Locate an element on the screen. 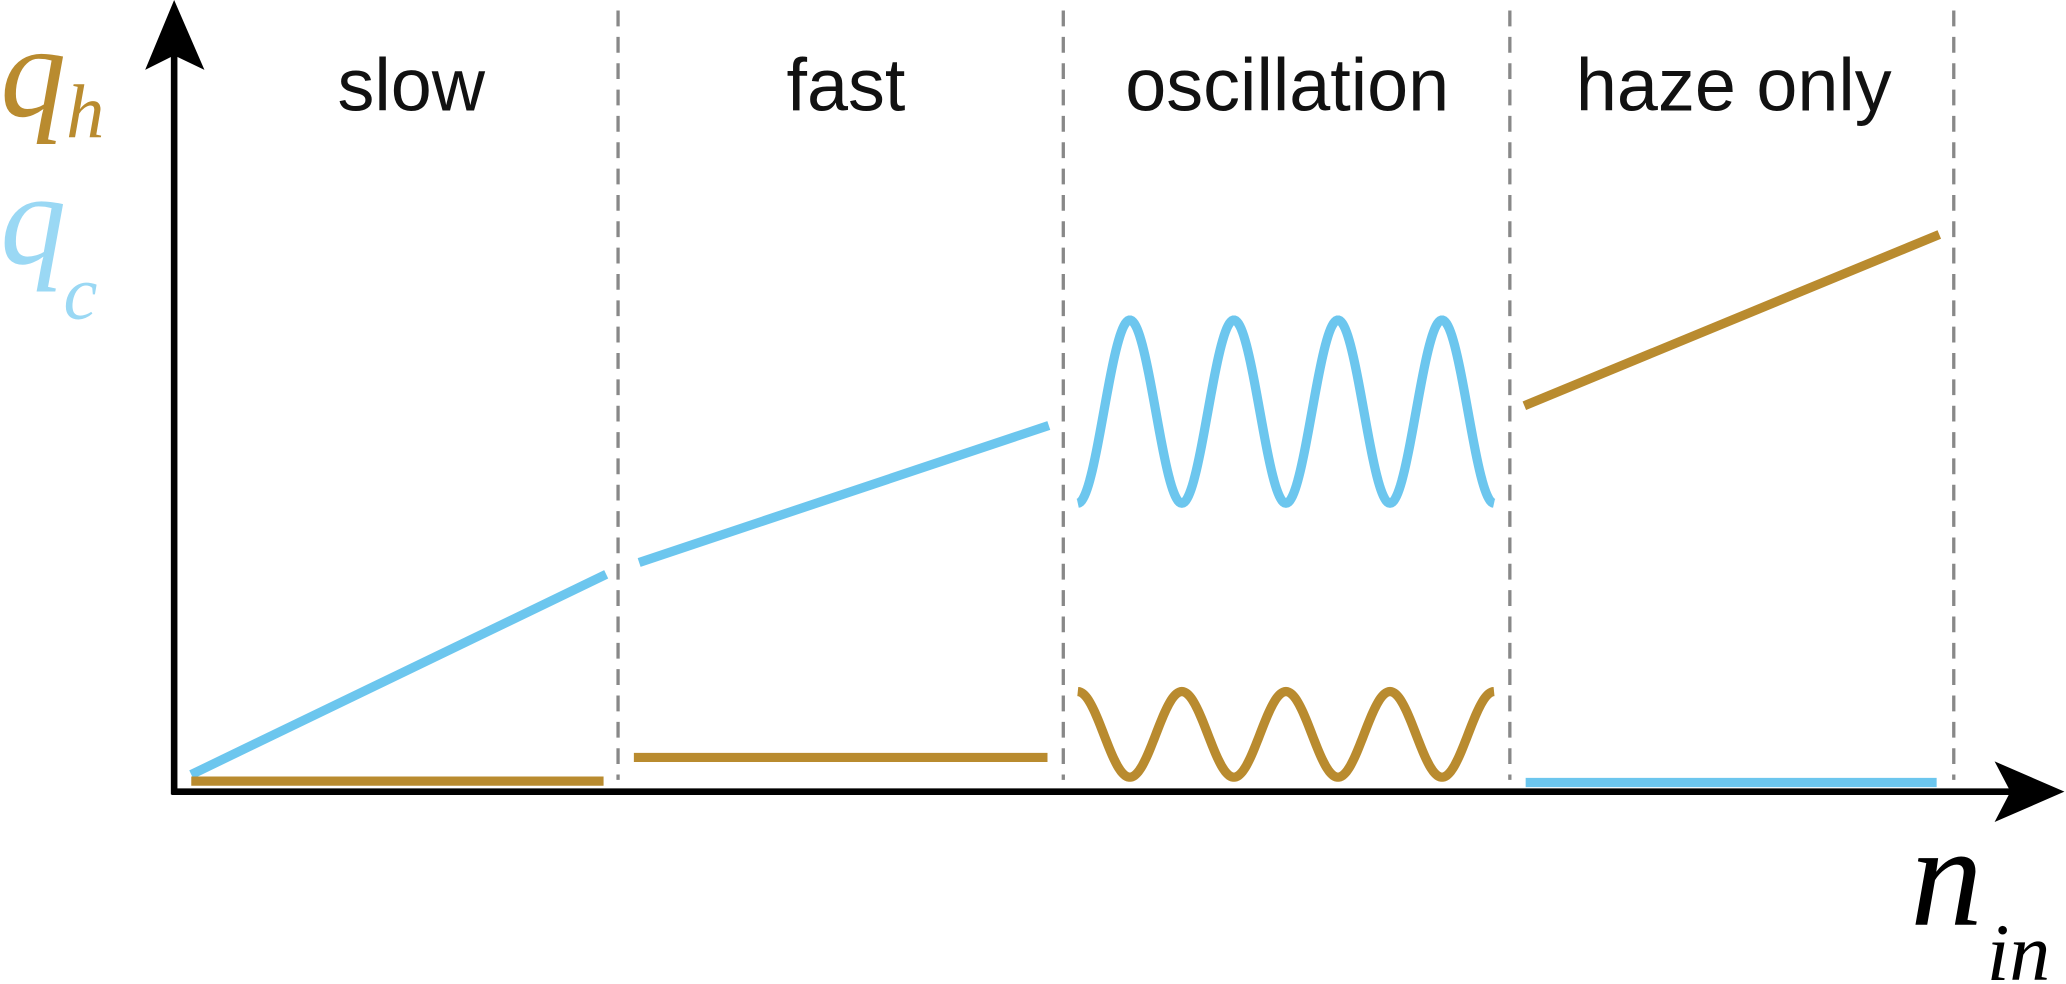 The image size is (2066, 984). qc-oscillation is located at coordinates (1286, 411).